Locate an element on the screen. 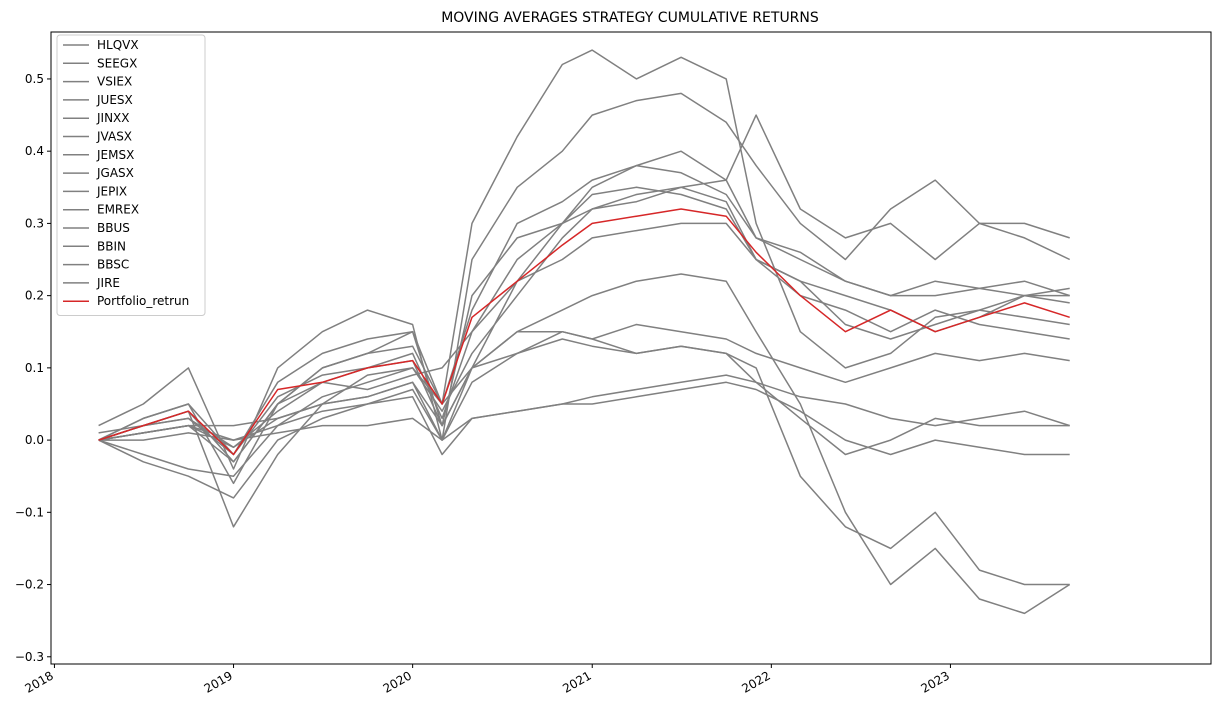  series-line-jepix is located at coordinates (584, 382).